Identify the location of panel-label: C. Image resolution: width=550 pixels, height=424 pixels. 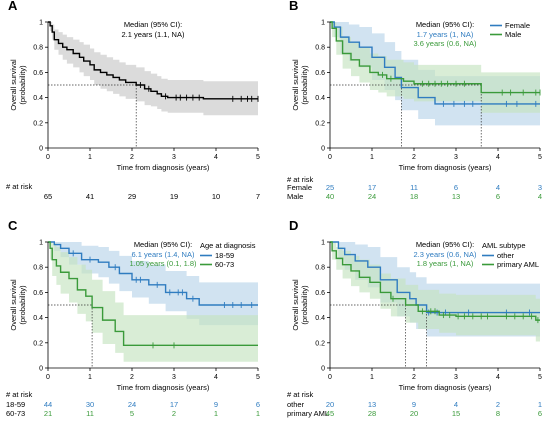
(13, 225).